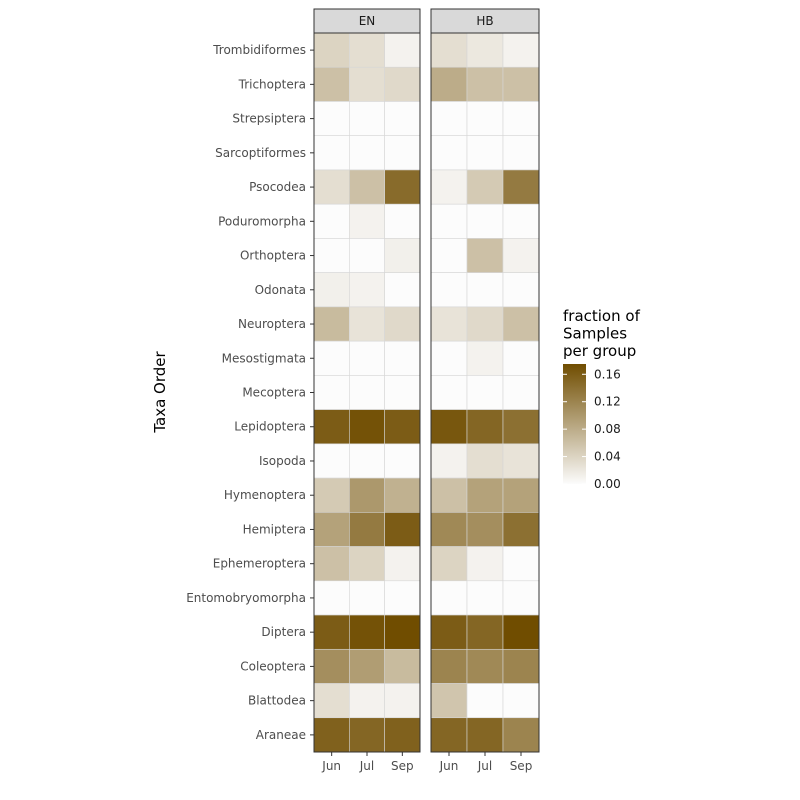 The image size is (800, 800). Describe the element at coordinates (277, 701) in the screenshot. I see `y-tick-label: Blattodea` at that location.